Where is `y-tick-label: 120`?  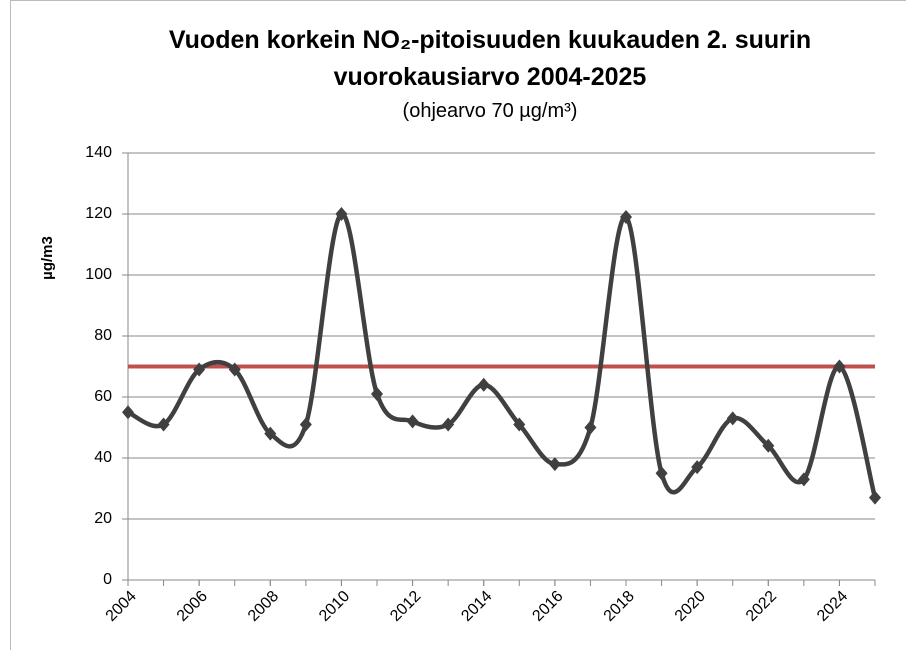 y-tick-label: 120 is located at coordinates (98, 213).